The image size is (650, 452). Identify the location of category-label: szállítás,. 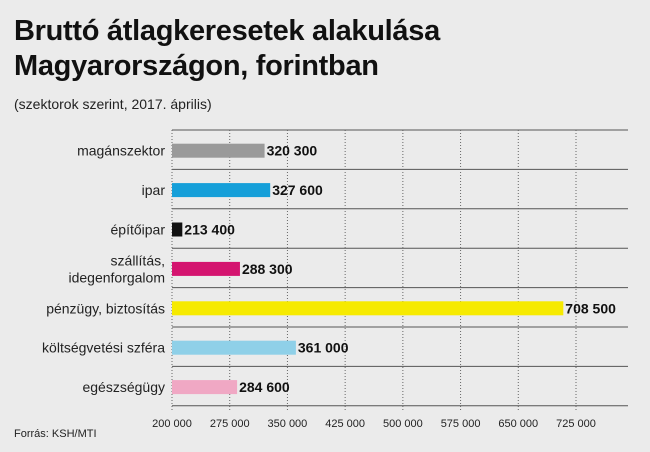
(138, 260).